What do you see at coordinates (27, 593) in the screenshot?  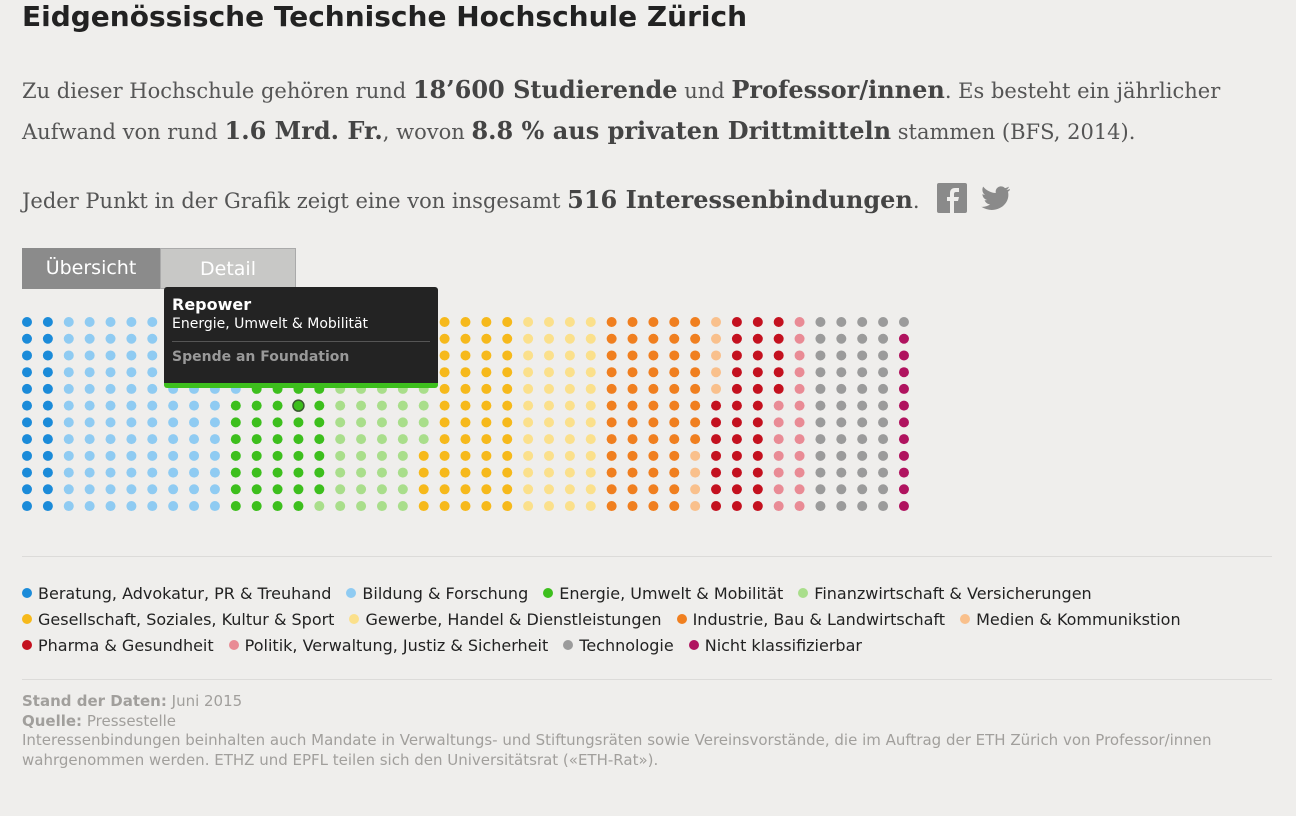 I see `legend-swatch` at bounding box center [27, 593].